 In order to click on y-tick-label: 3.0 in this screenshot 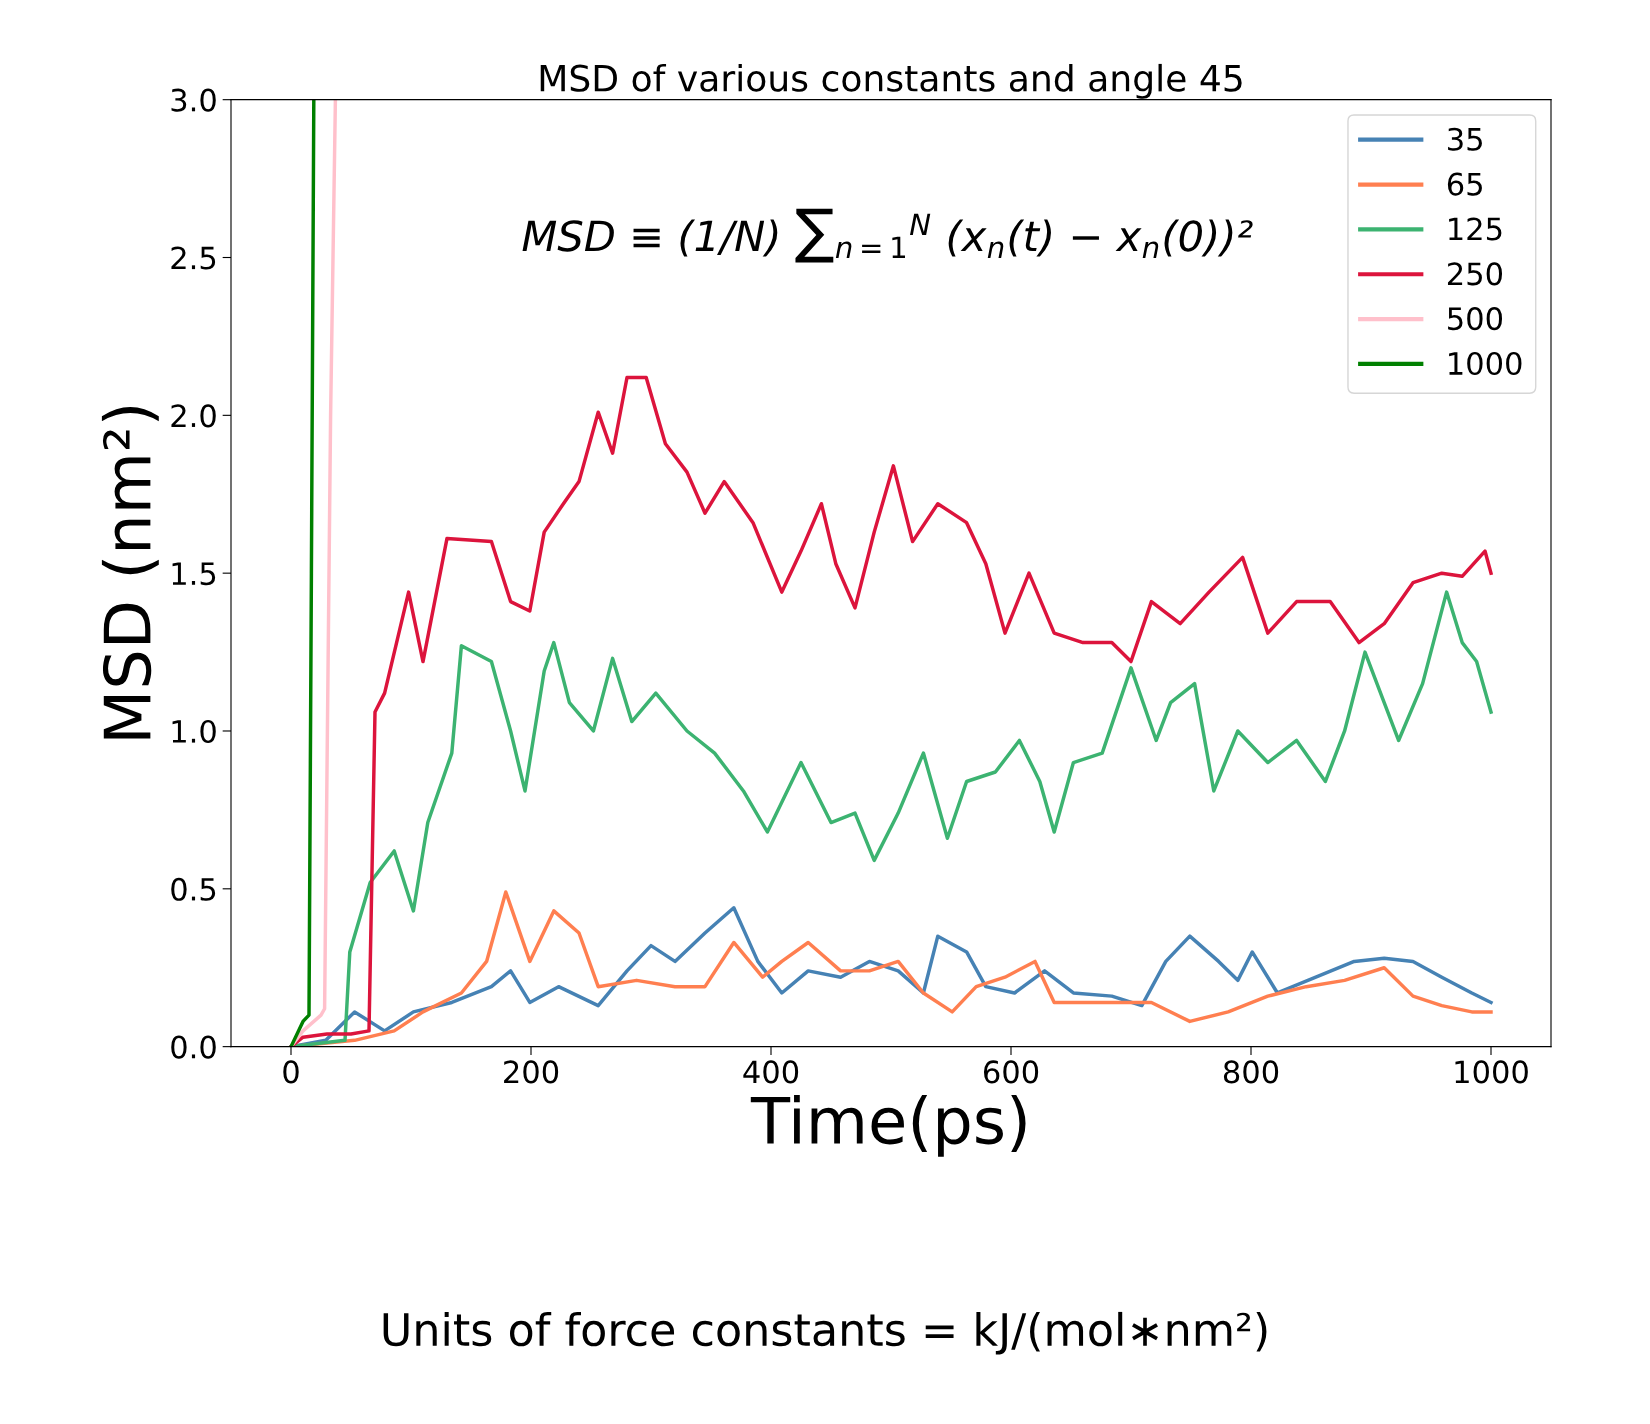, I will do `click(193, 100)`.